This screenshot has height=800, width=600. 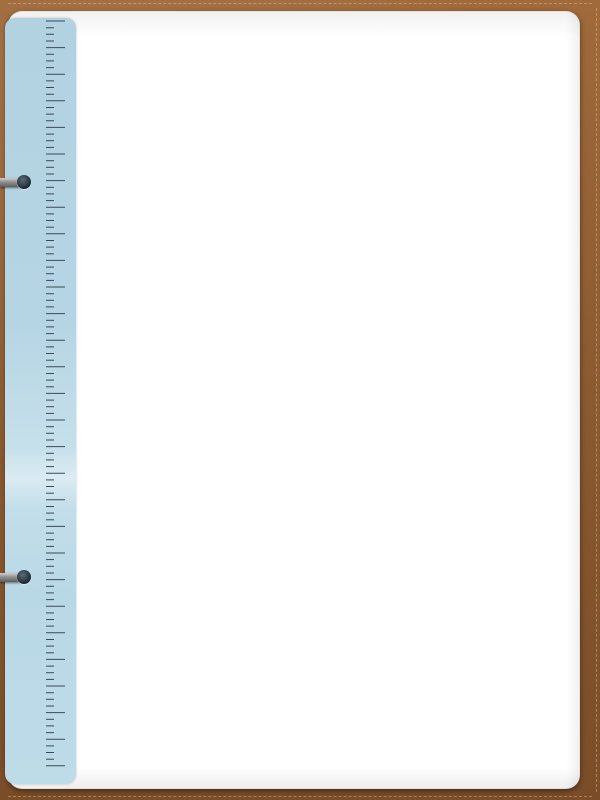 I want to click on page-right-shadow, so click(x=573, y=400).